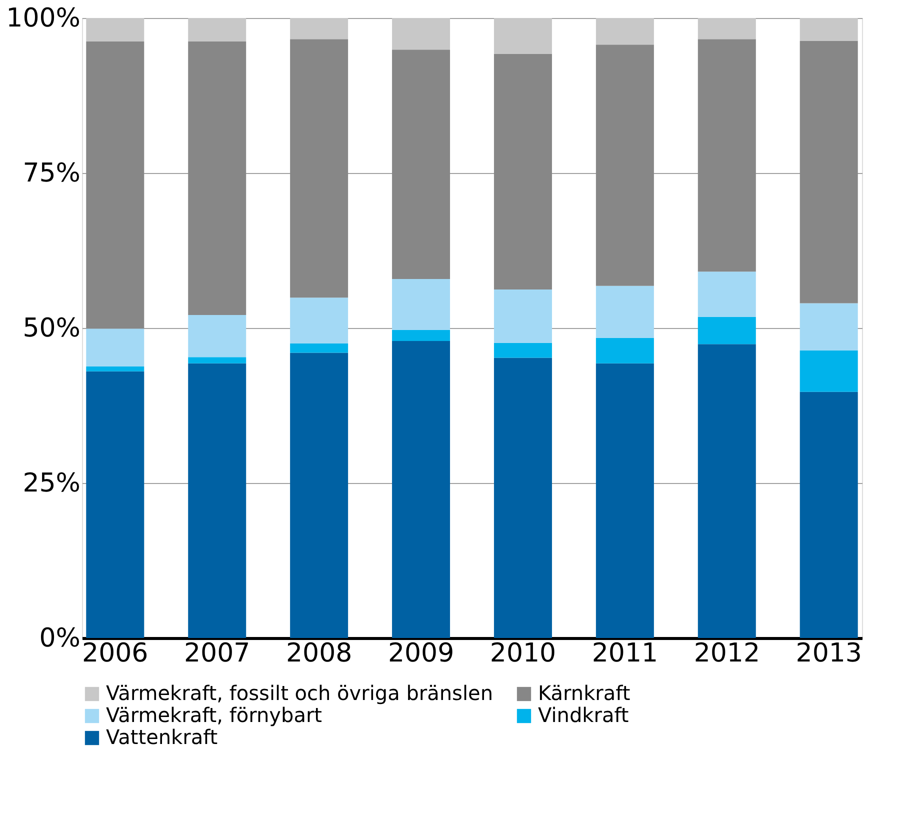 The image size is (919, 816). What do you see at coordinates (51, 483) in the screenshot?
I see `y-tick-label: 25%` at bounding box center [51, 483].